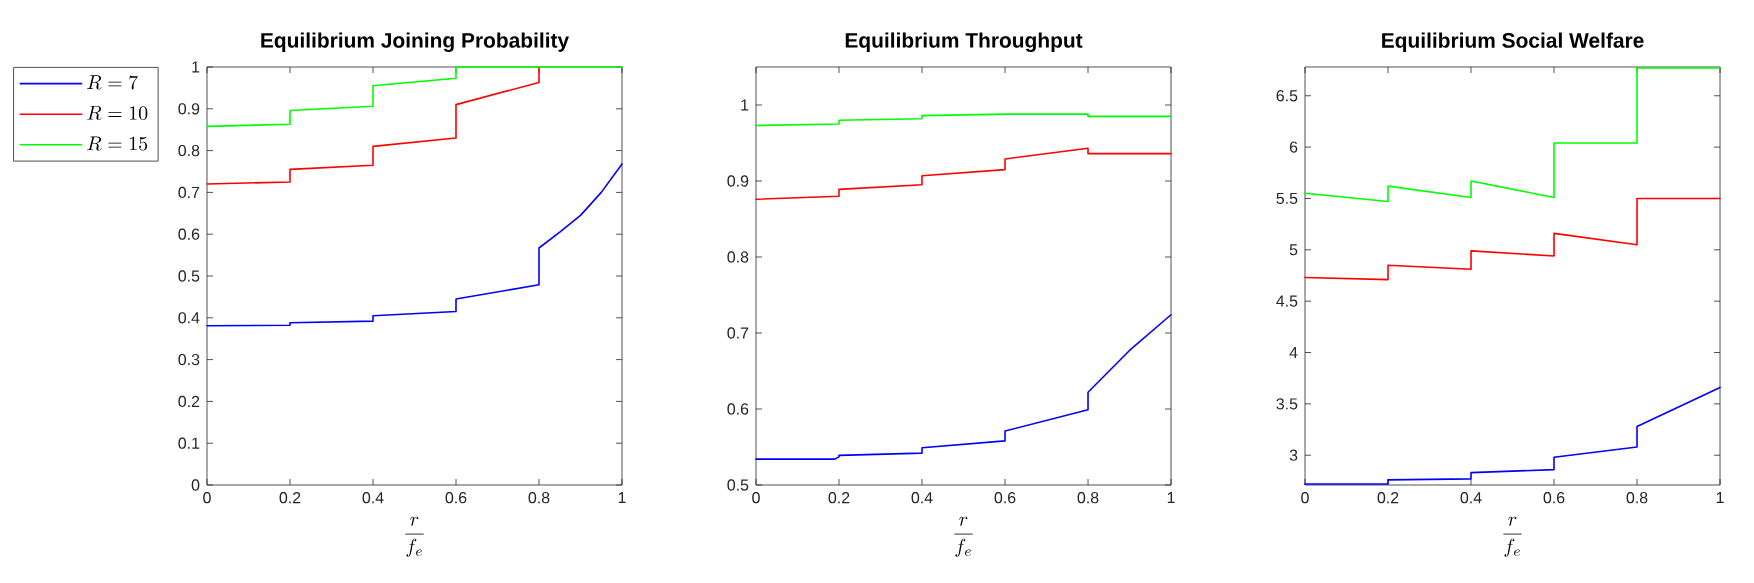 The image size is (1754, 583). What do you see at coordinates (189, 359) in the screenshot?
I see `y-tick-label: 0.3` at bounding box center [189, 359].